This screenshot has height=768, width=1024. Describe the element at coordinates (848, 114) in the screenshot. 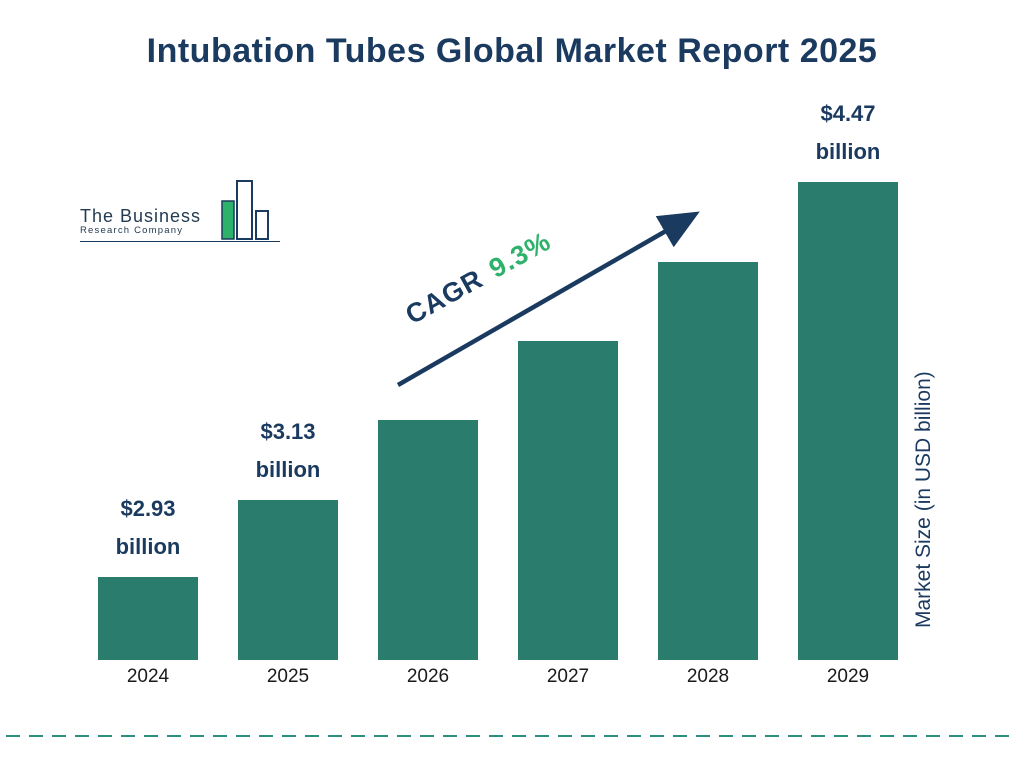

I see `value-amount: $4.47` at that location.